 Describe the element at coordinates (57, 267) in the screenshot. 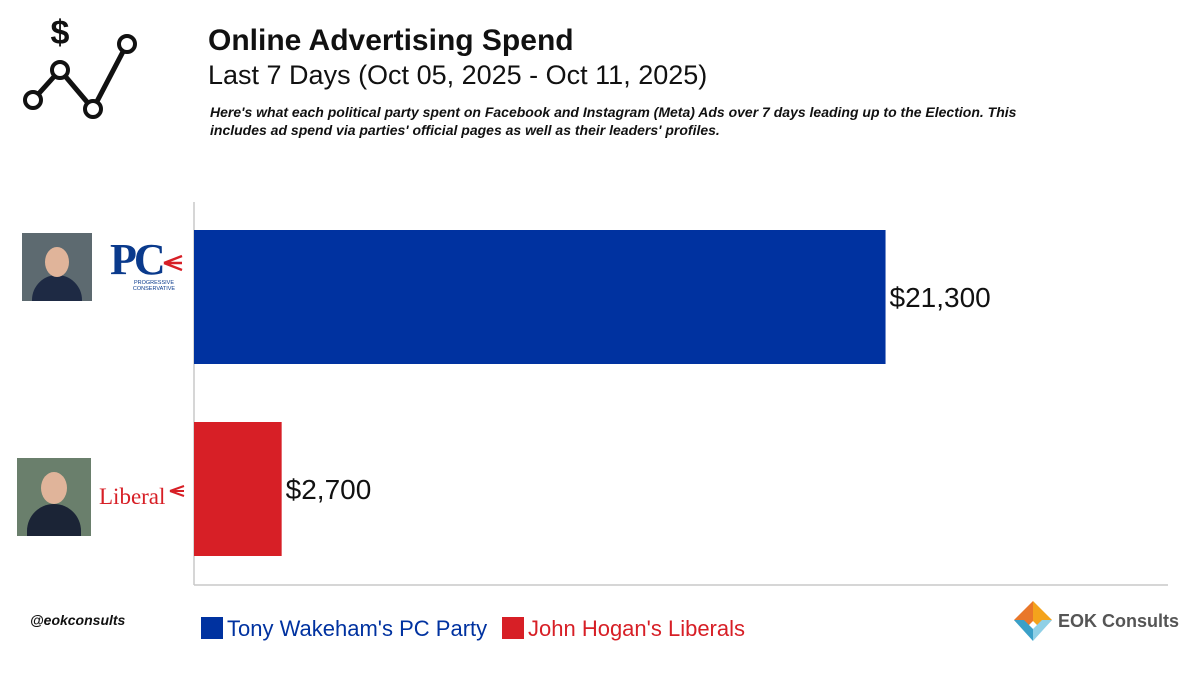

I see `pc-leader-photo` at that location.